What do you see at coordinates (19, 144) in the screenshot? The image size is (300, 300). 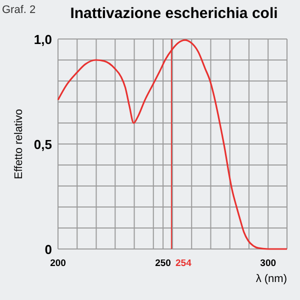 I see `y-axis-title: Effetto relativo` at bounding box center [19, 144].